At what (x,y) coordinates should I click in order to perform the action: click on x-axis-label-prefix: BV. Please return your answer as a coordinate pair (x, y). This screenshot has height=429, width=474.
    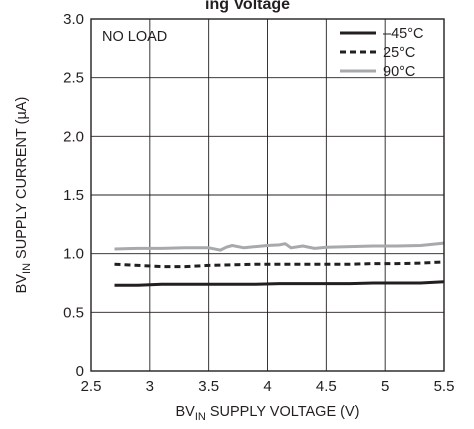
    Looking at the image, I should click on (186, 412).